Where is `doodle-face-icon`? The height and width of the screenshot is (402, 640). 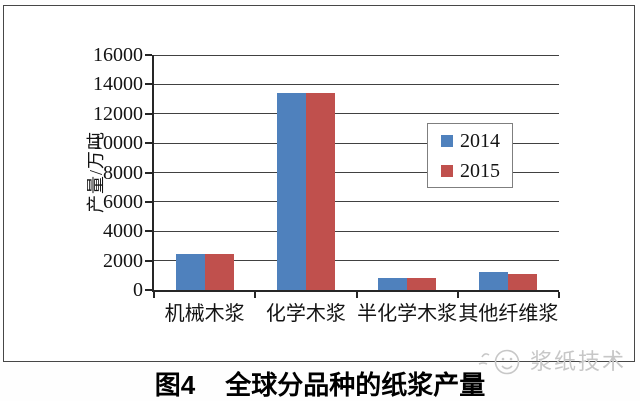
doodle-face-icon is located at coordinates (499, 362).